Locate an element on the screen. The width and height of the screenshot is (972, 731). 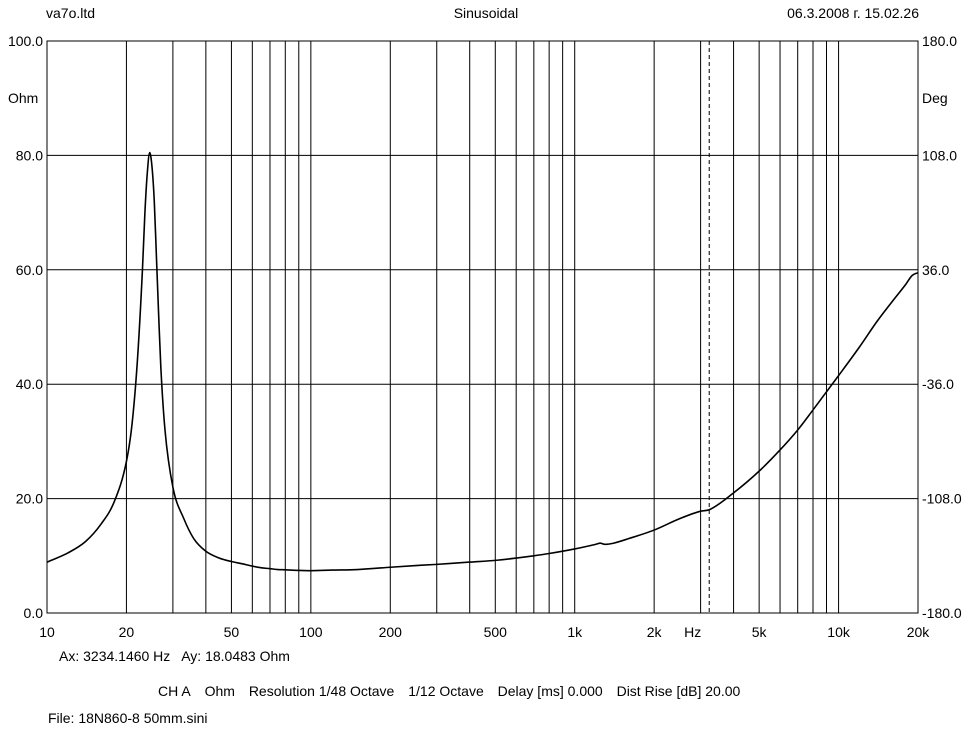
x-tick-label: 2k is located at coordinates (655, 632).